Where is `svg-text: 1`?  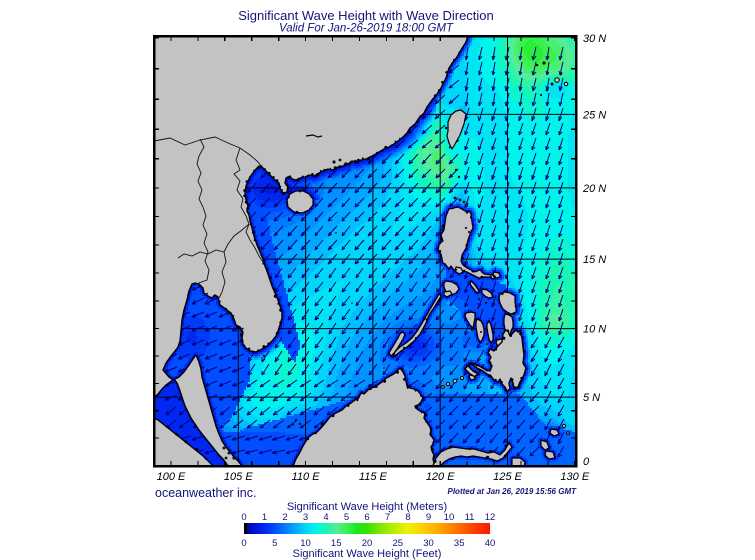
svg-text: 1 is located at coordinates (264, 517).